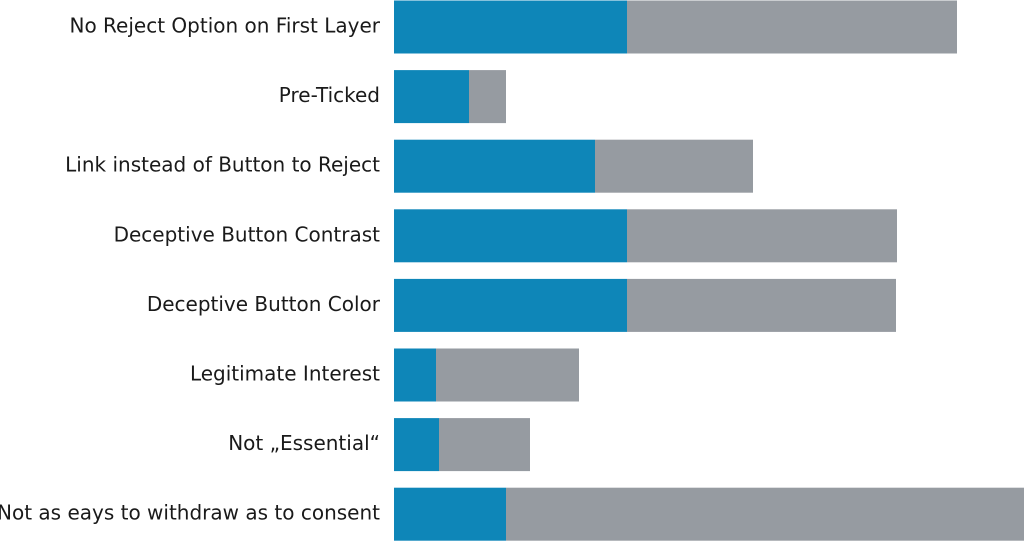 The width and height of the screenshot is (1024, 541). I want to click on category-label: Link instead of Button to Reject, so click(222, 165).